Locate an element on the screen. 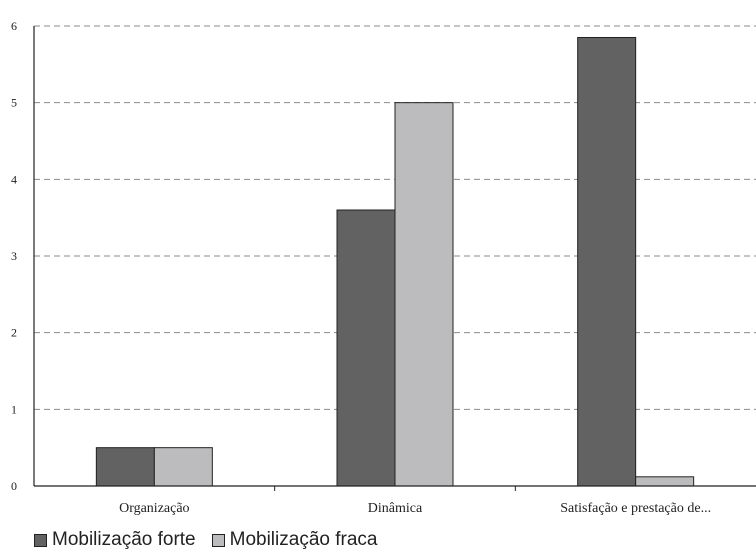 This screenshot has height=553, width=756. x-tick-marks is located at coordinates (395, 488).